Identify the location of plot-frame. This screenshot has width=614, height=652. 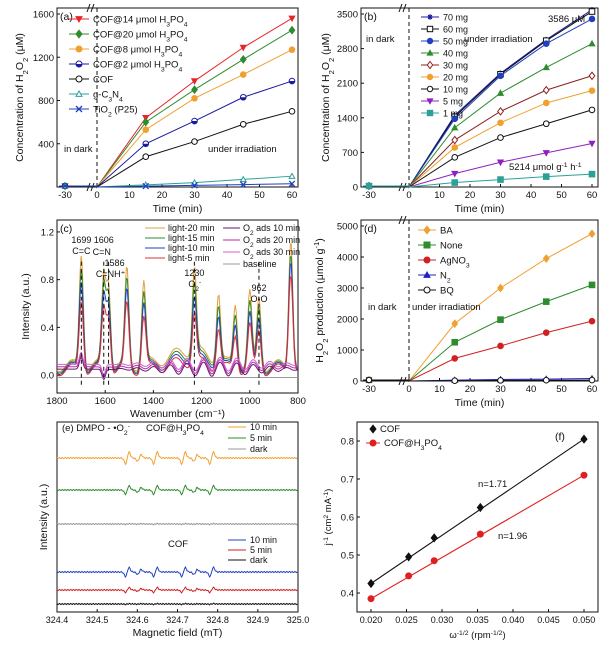
(177, 306).